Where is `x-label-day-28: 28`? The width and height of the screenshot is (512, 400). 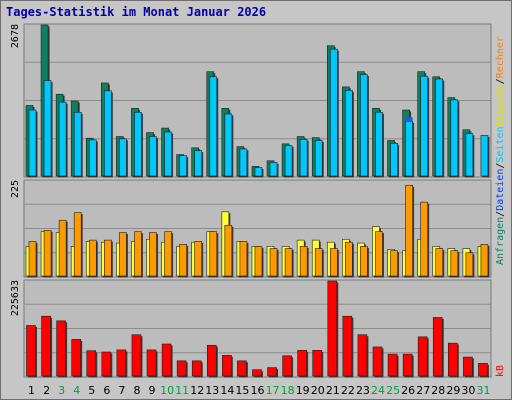
x-label-day-28: 28 is located at coordinates (438, 390).